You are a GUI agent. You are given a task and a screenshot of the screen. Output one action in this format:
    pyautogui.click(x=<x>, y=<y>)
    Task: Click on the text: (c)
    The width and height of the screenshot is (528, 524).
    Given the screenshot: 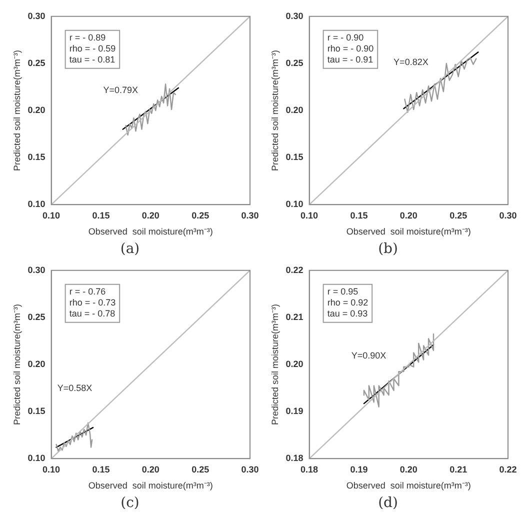 What is the action you would take?
    pyautogui.click(x=130, y=503)
    